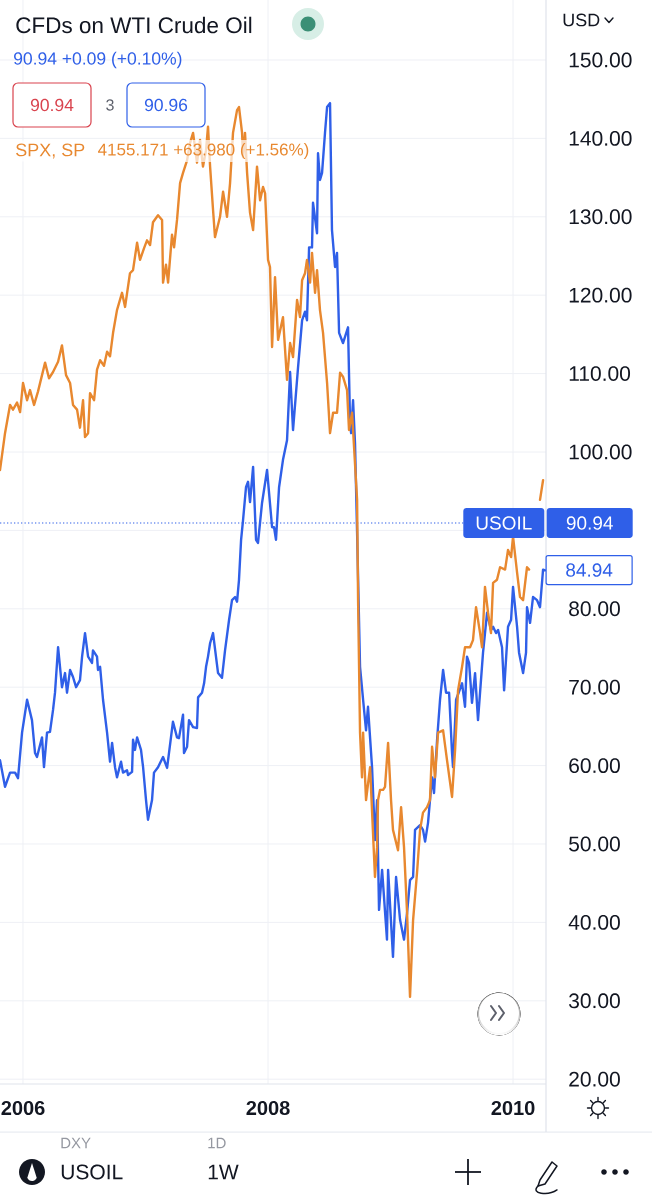 This screenshot has height=1200, width=652. What do you see at coordinates (594, 687) in the screenshot?
I see `y-tick-label: 70.00` at bounding box center [594, 687].